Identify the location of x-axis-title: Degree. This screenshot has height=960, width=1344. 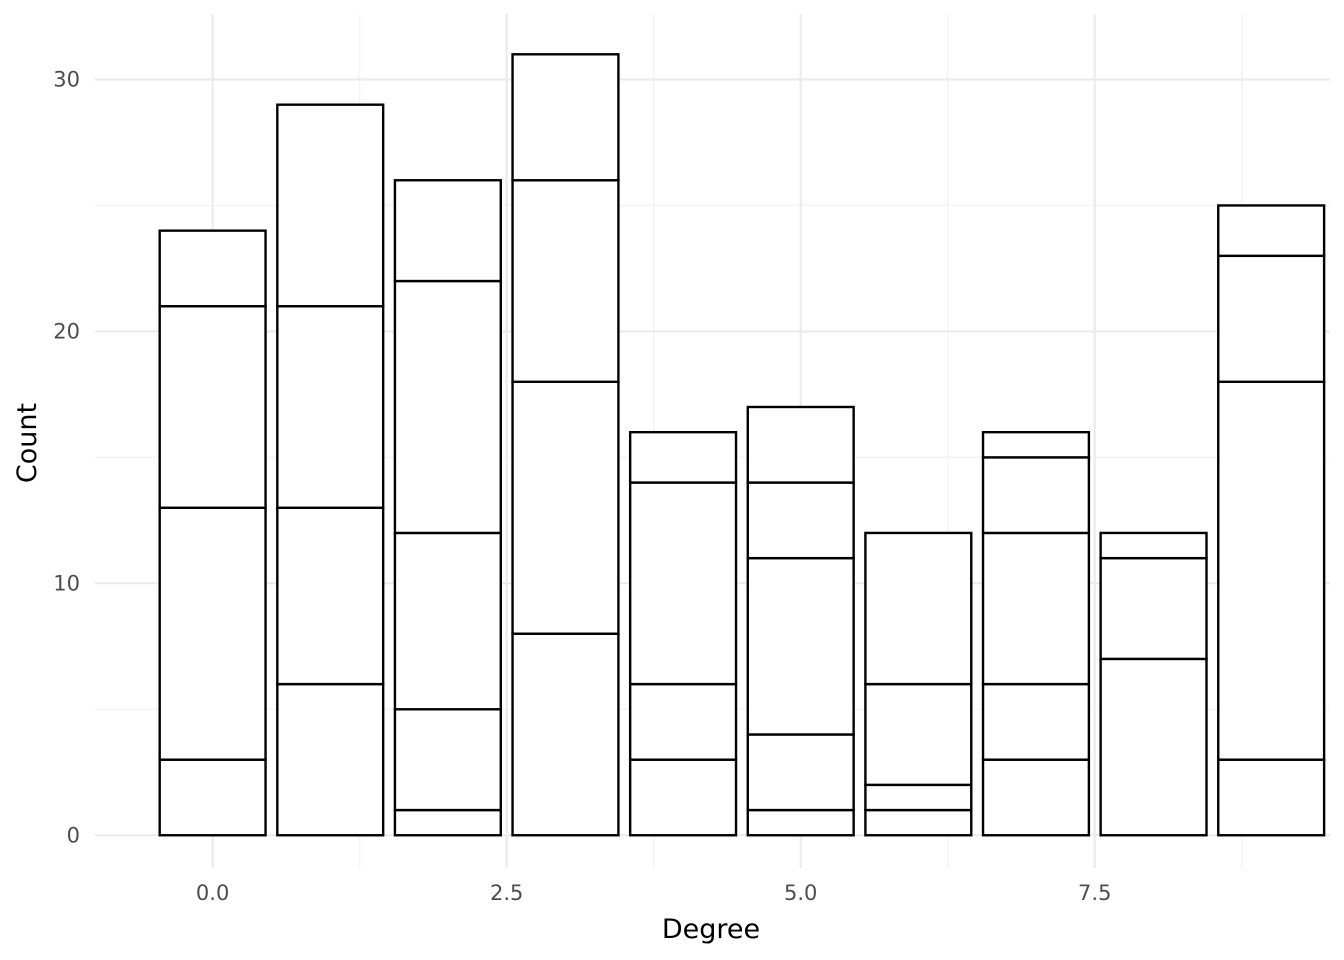
(711, 929).